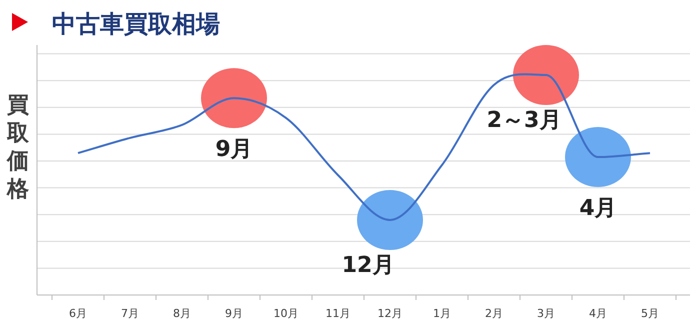  What do you see at coordinates (78, 313) in the screenshot?
I see `x-tick-label: 6月` at bounding box center [78, 313].